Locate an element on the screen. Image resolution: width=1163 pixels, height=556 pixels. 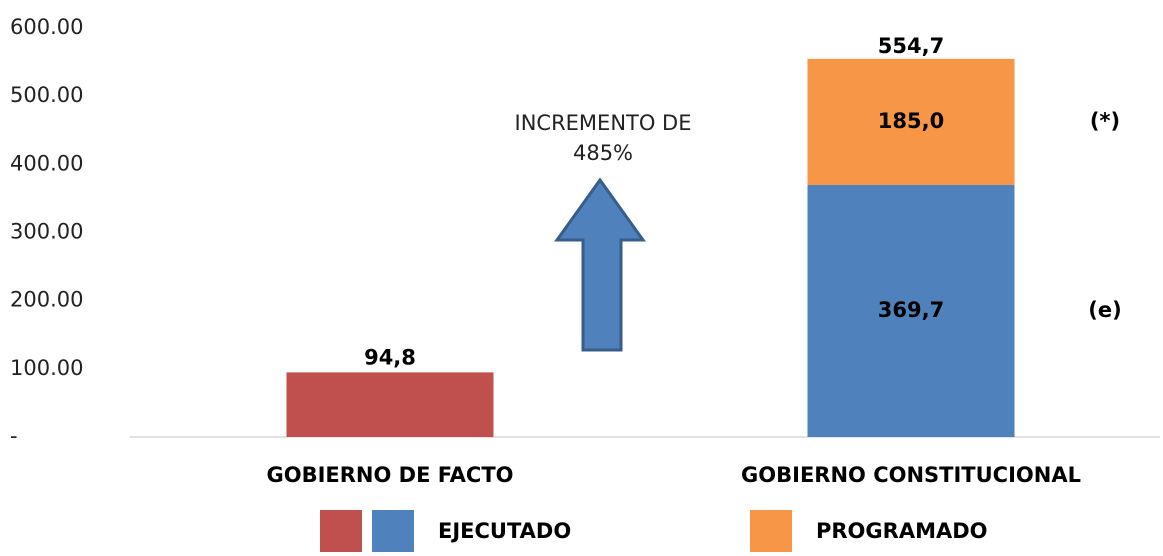
y-tick-label: 300.00 is located at coordinates (46, 232).